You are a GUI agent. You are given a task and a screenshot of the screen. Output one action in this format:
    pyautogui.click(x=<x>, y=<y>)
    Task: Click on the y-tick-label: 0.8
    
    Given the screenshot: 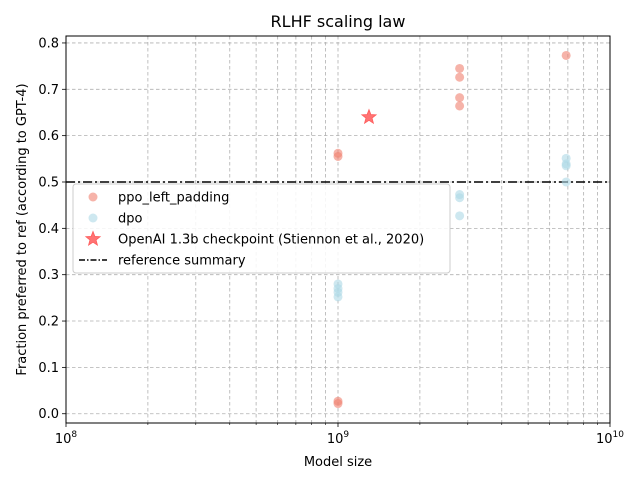 What is the action you would take?
    pyautogui.click(x=48, y=43)
    